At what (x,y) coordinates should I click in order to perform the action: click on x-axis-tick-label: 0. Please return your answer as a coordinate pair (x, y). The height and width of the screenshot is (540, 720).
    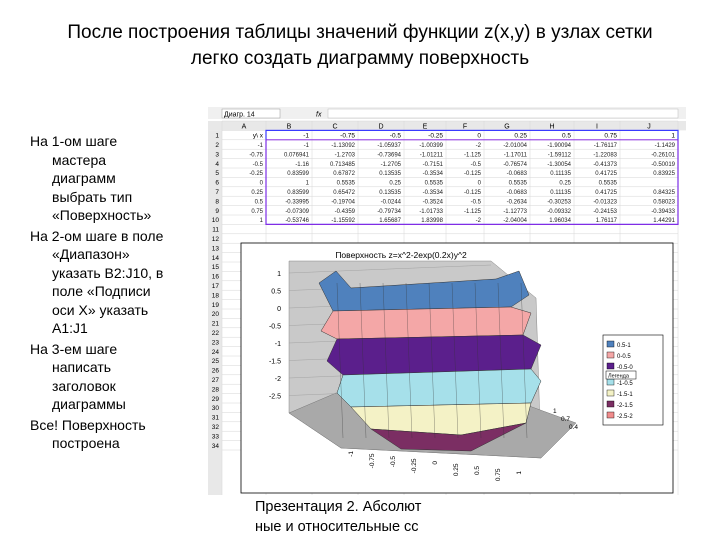
    Looking at the image, I should click on (435, 463).